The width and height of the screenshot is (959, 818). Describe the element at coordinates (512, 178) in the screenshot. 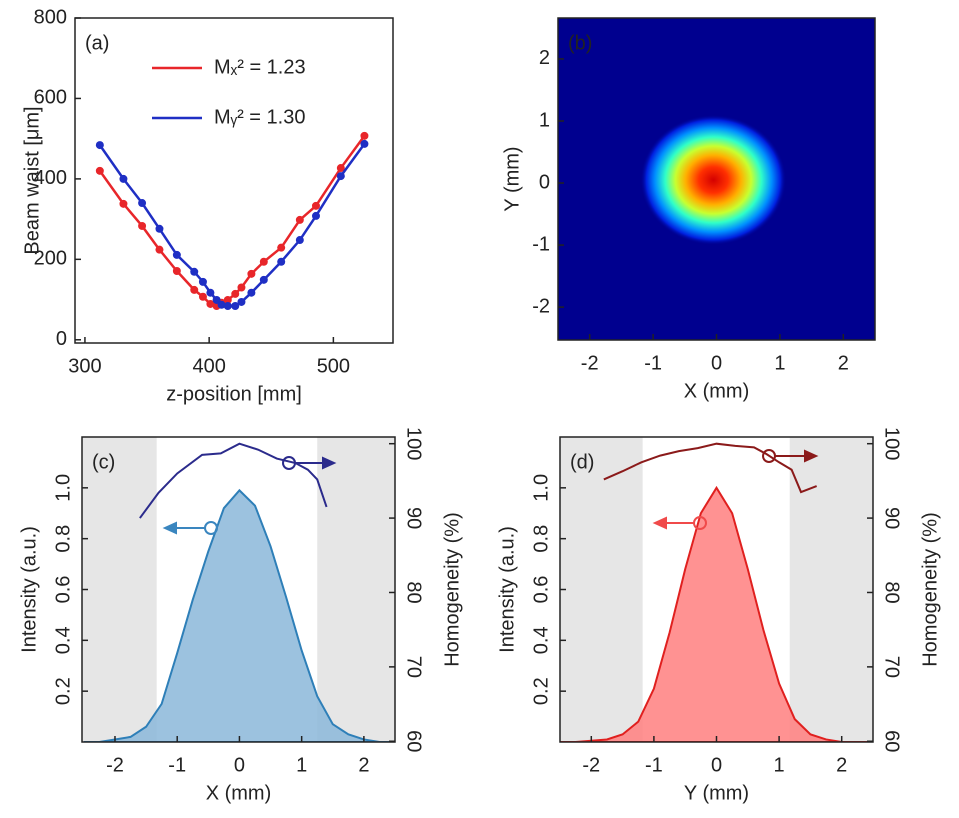

I see `y-axis-label: Y (mm)` at that location.